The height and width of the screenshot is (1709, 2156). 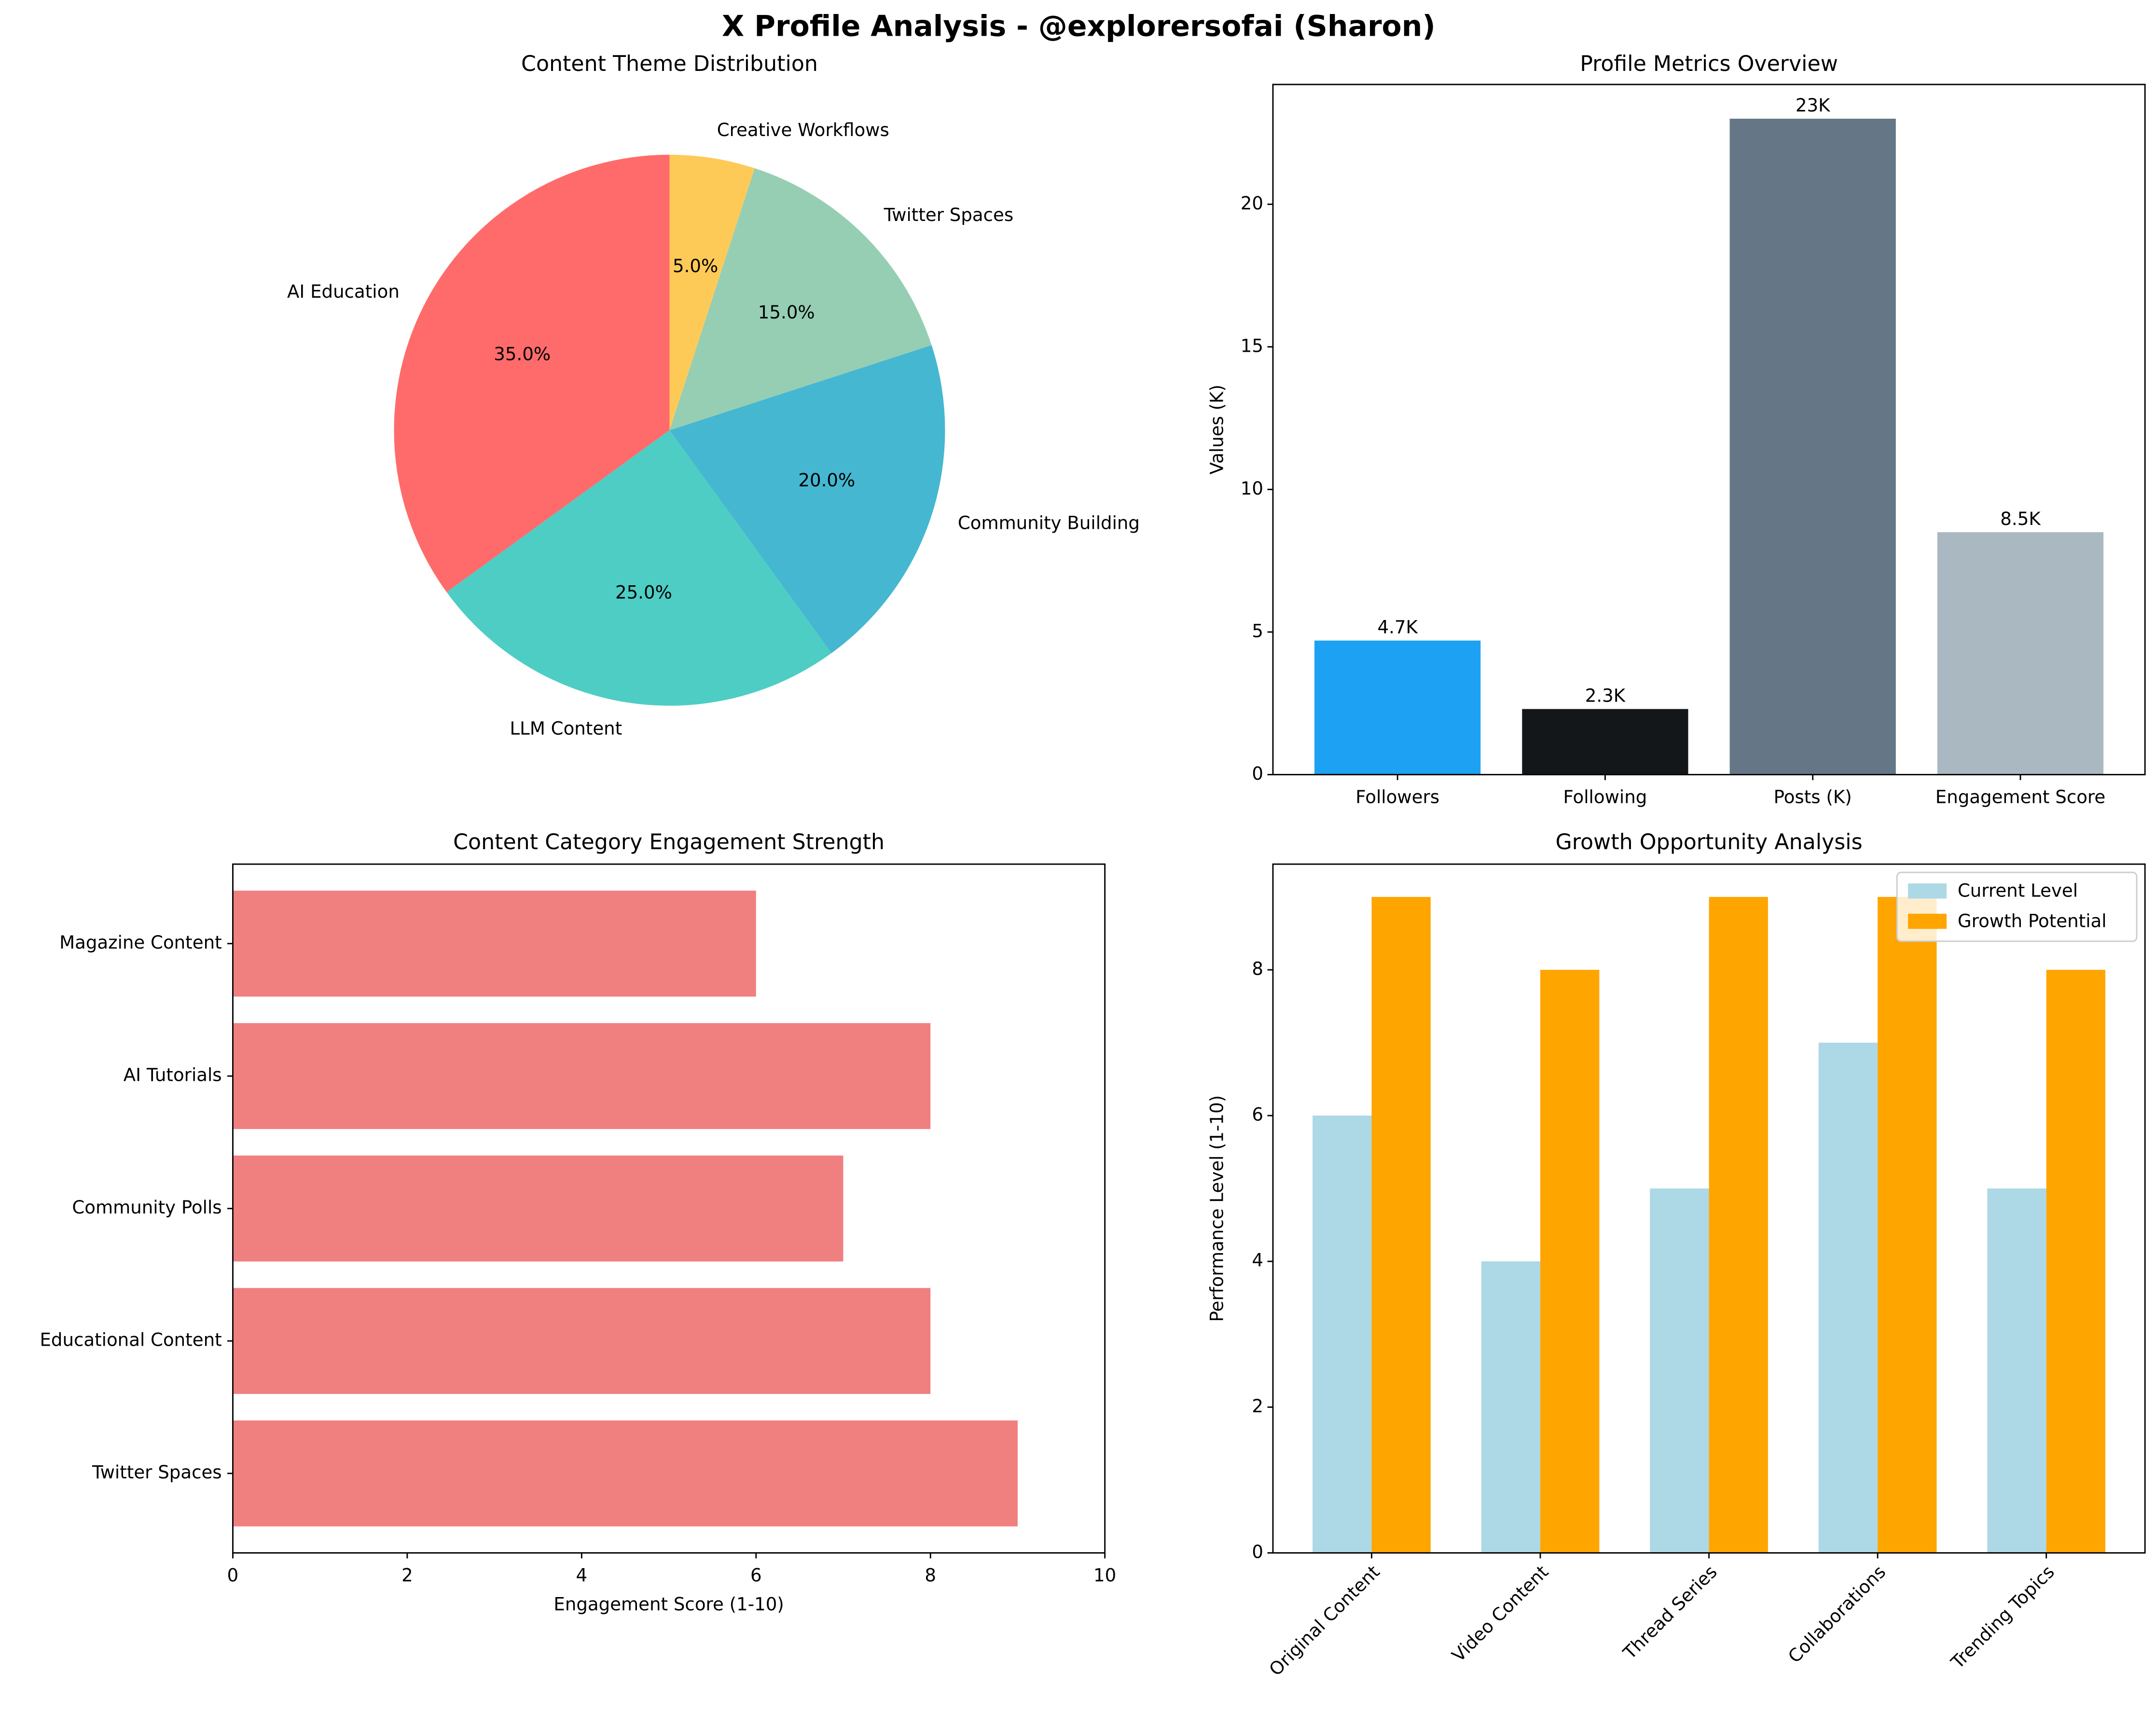 What do you see at coordinates (582, 1575) in the screenshot?
I see `x-tick-label: 4` at bounding box center [582, 1575].